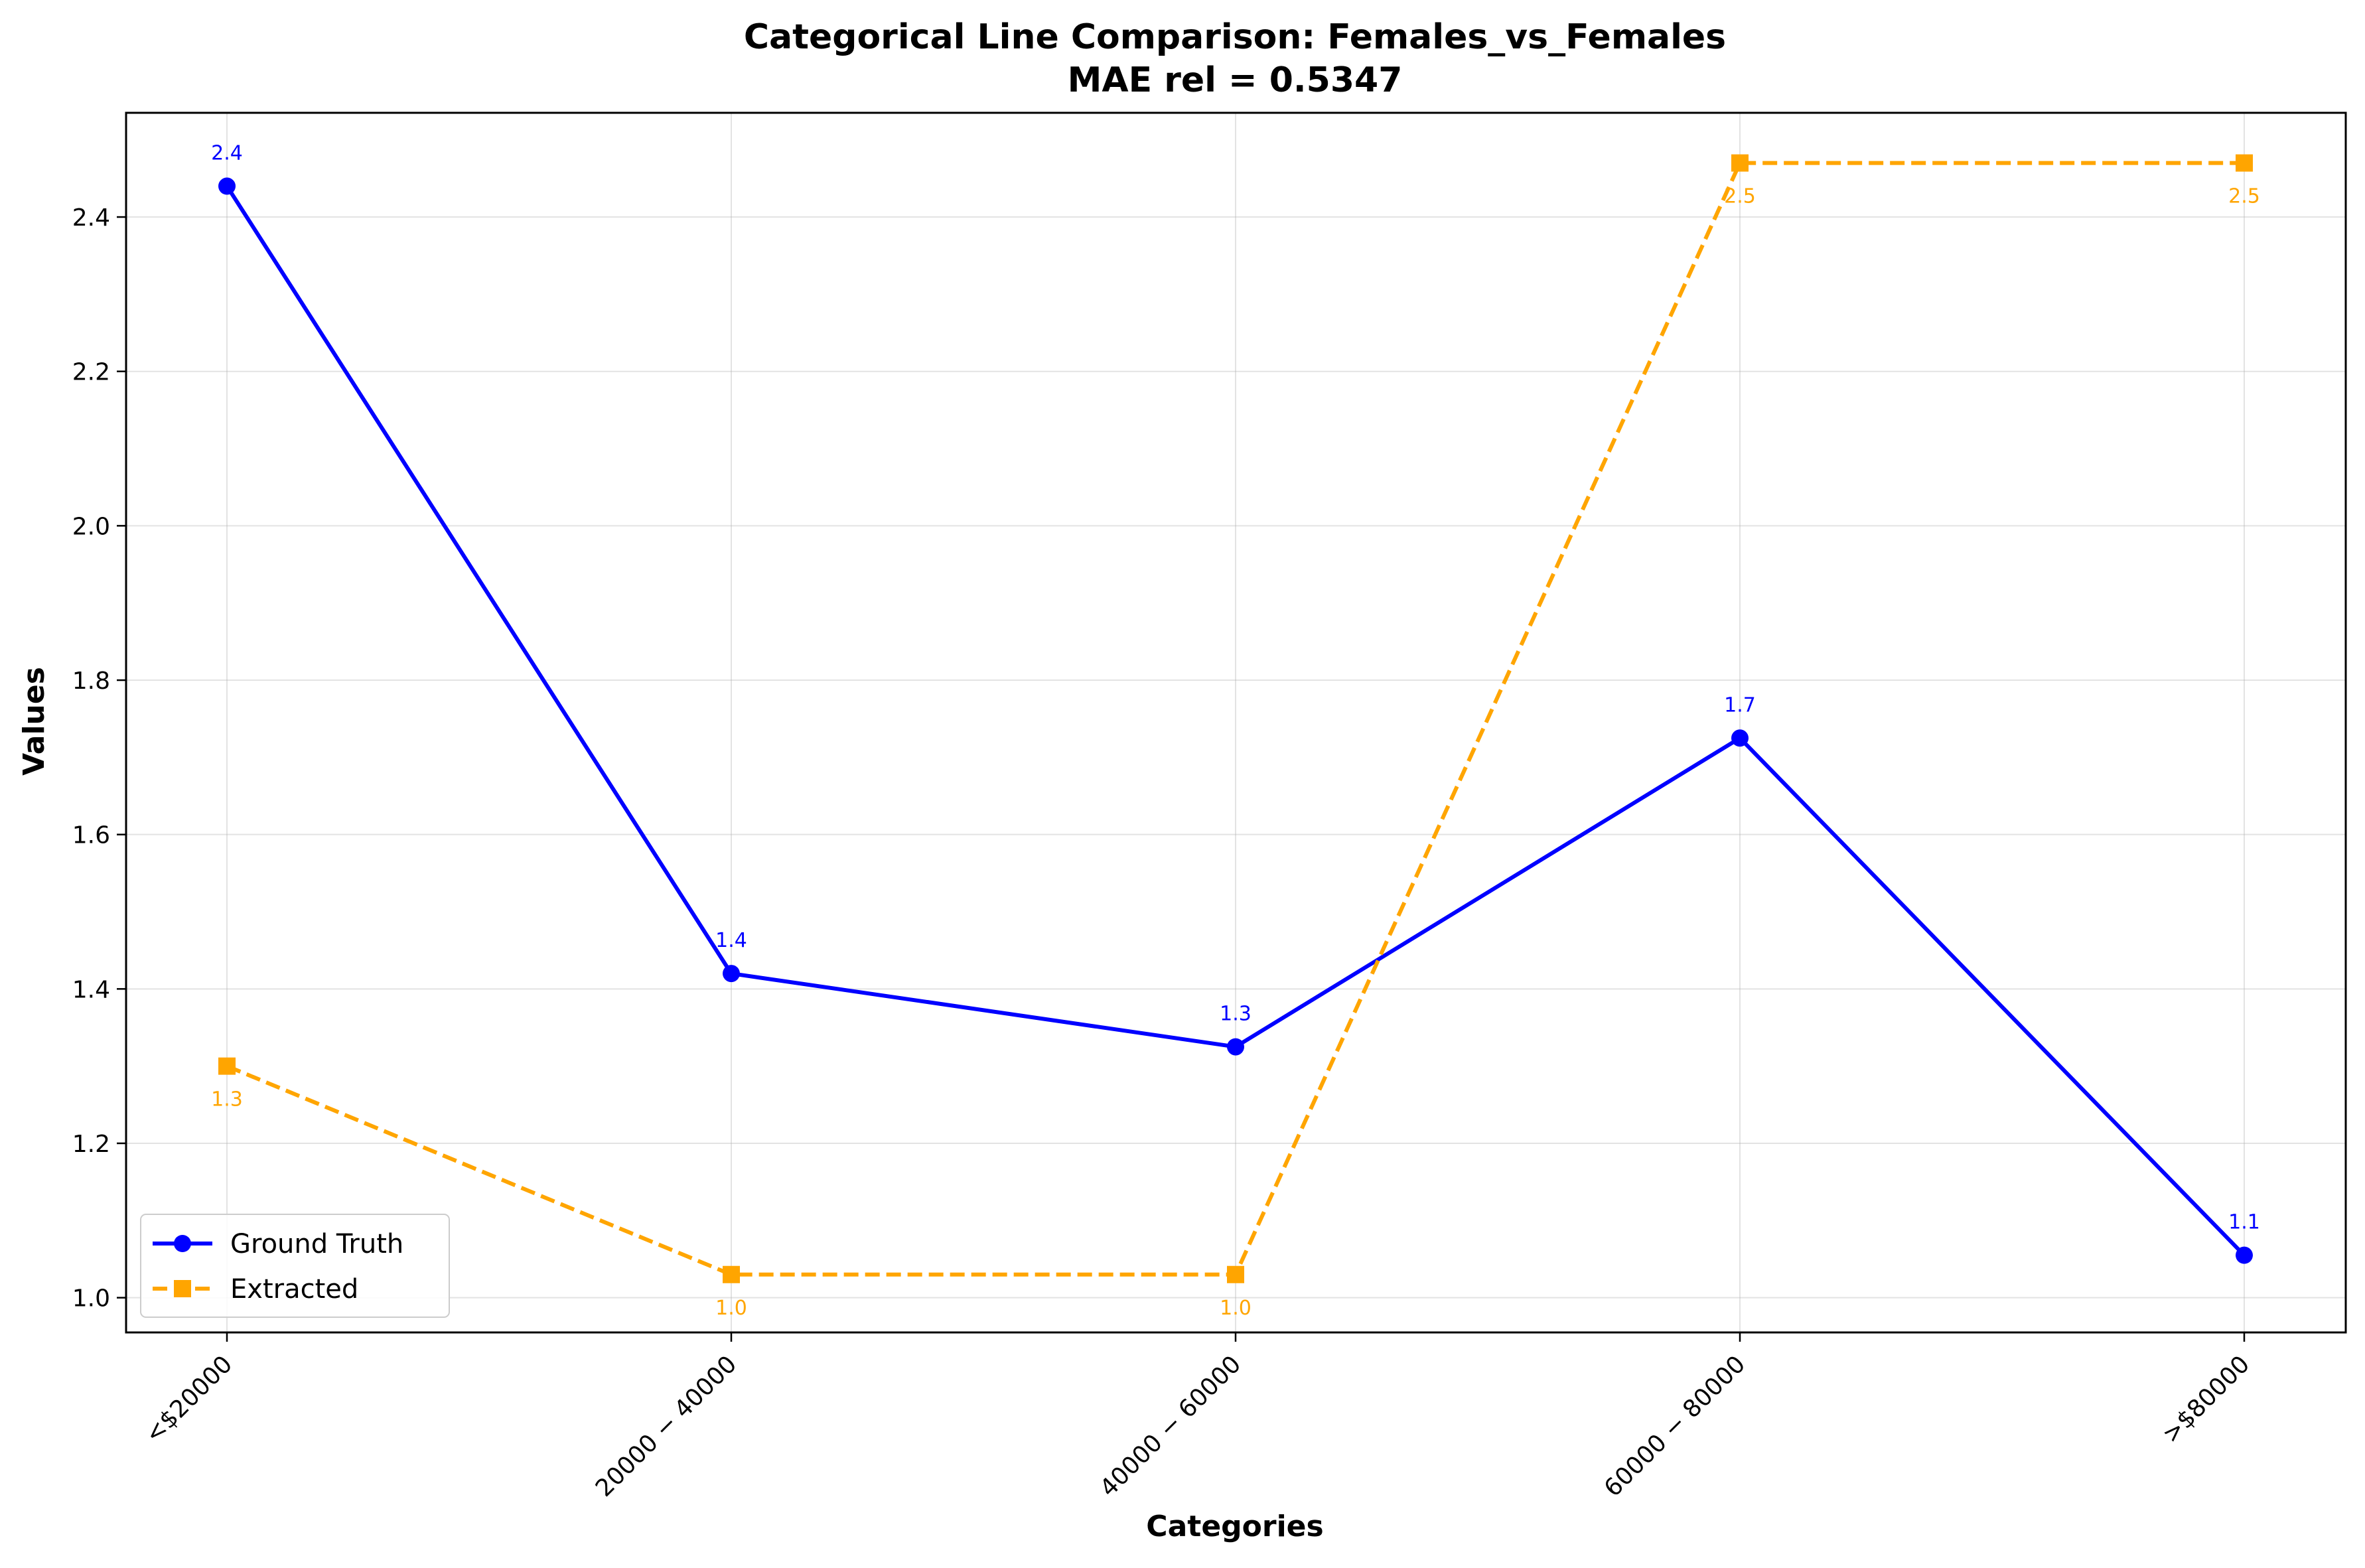 The height and width of the screenshot is (1568, 2365). Describe the element at coordinates (731, 940) in the screenshot. I see `data-label: 1.4` at that location.